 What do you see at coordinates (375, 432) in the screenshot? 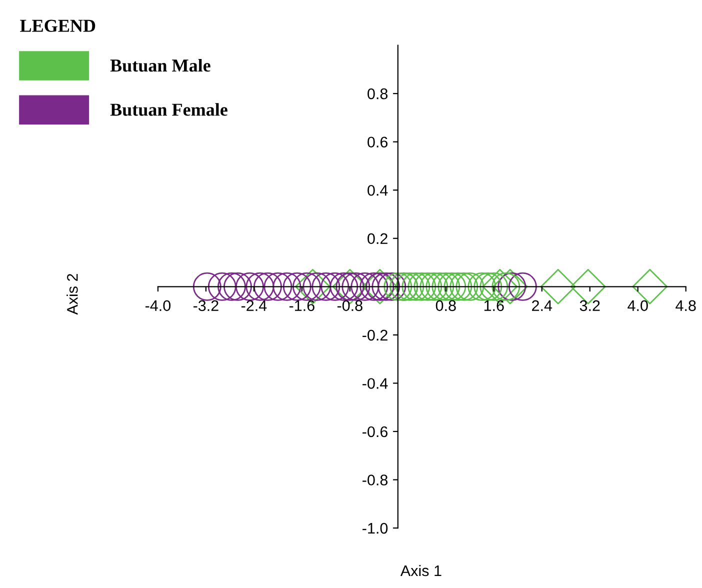
I see `y-tick-label: -0.6` at bounding box center [375, 432].